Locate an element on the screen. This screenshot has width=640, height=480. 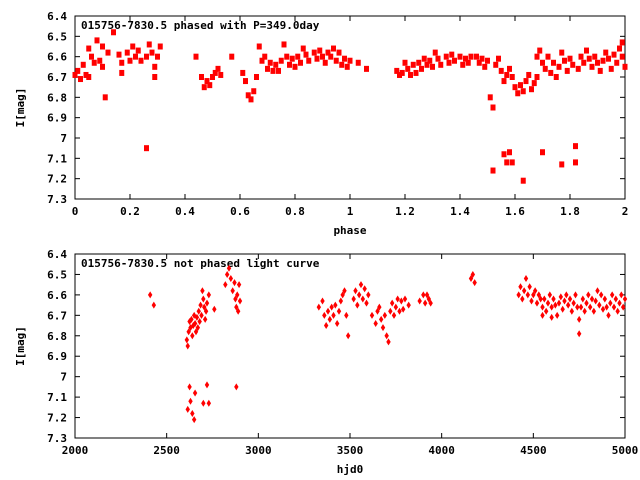
y-tick-label: 7.3 is located at coordinates (57, 199).